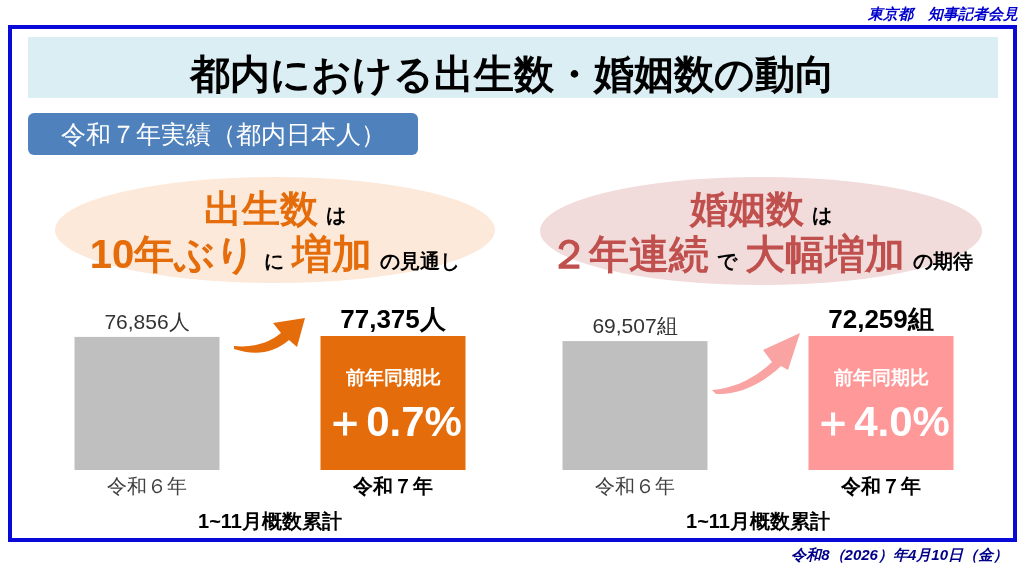 The width and height of the screenshot is (1024, 567). What do you see at coordinates (147, 321) in the screenshot?
I see `data-label: 76,856人` at bounding box center [147, 321].